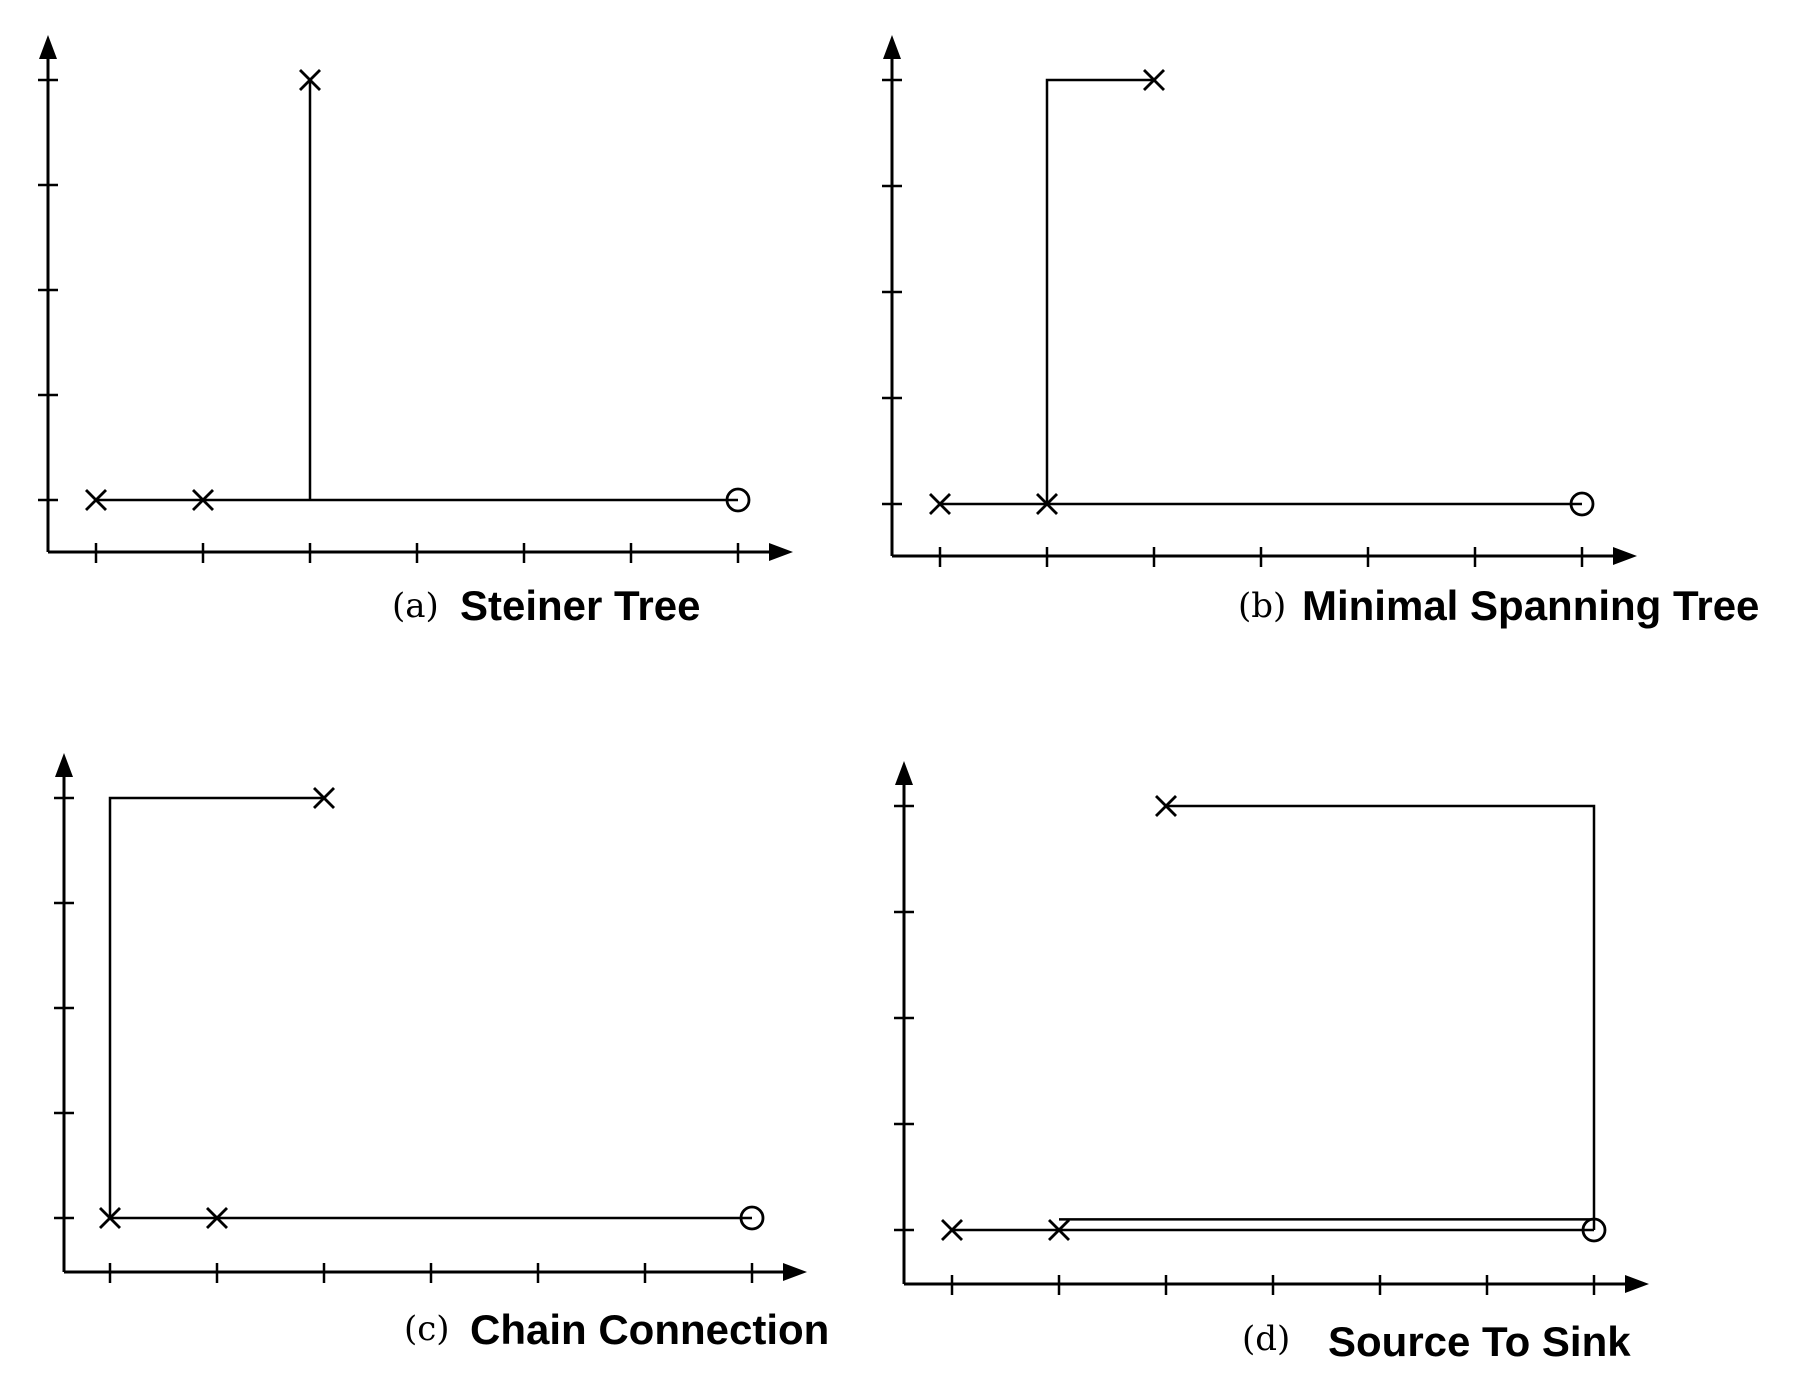 Image resolution: width=1814 pixels, height=1384 pixels. Describe the element at coordinates (580, 605) in the screenshot. I see `panel-a-caption-title: Steiner Tree` at that location.